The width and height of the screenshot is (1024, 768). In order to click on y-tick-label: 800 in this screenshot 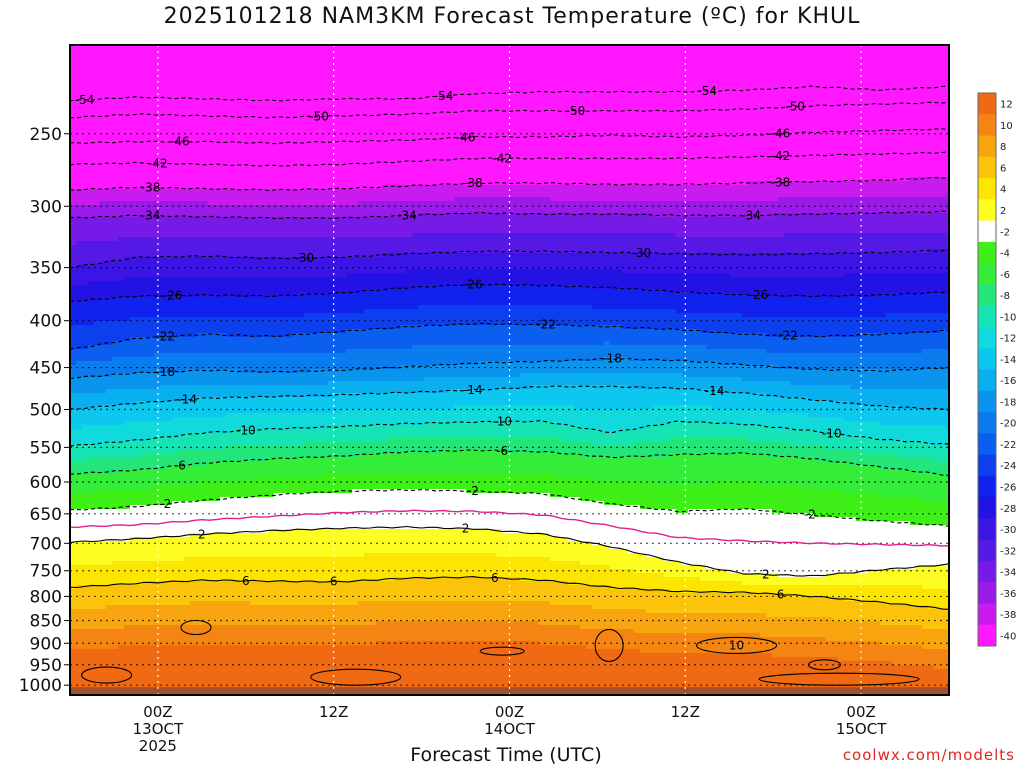, I will do `click(46, 597)`.